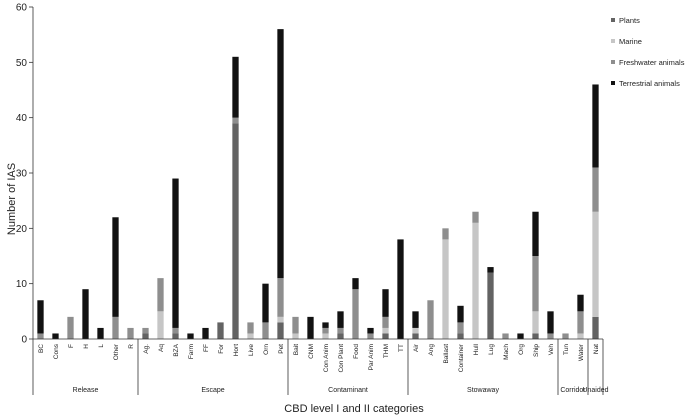 The height and width of the screenshot is (419, 685). Describe the element at coordinates (461, 357) in the screenshot. I see `category-label: Container` at that location.